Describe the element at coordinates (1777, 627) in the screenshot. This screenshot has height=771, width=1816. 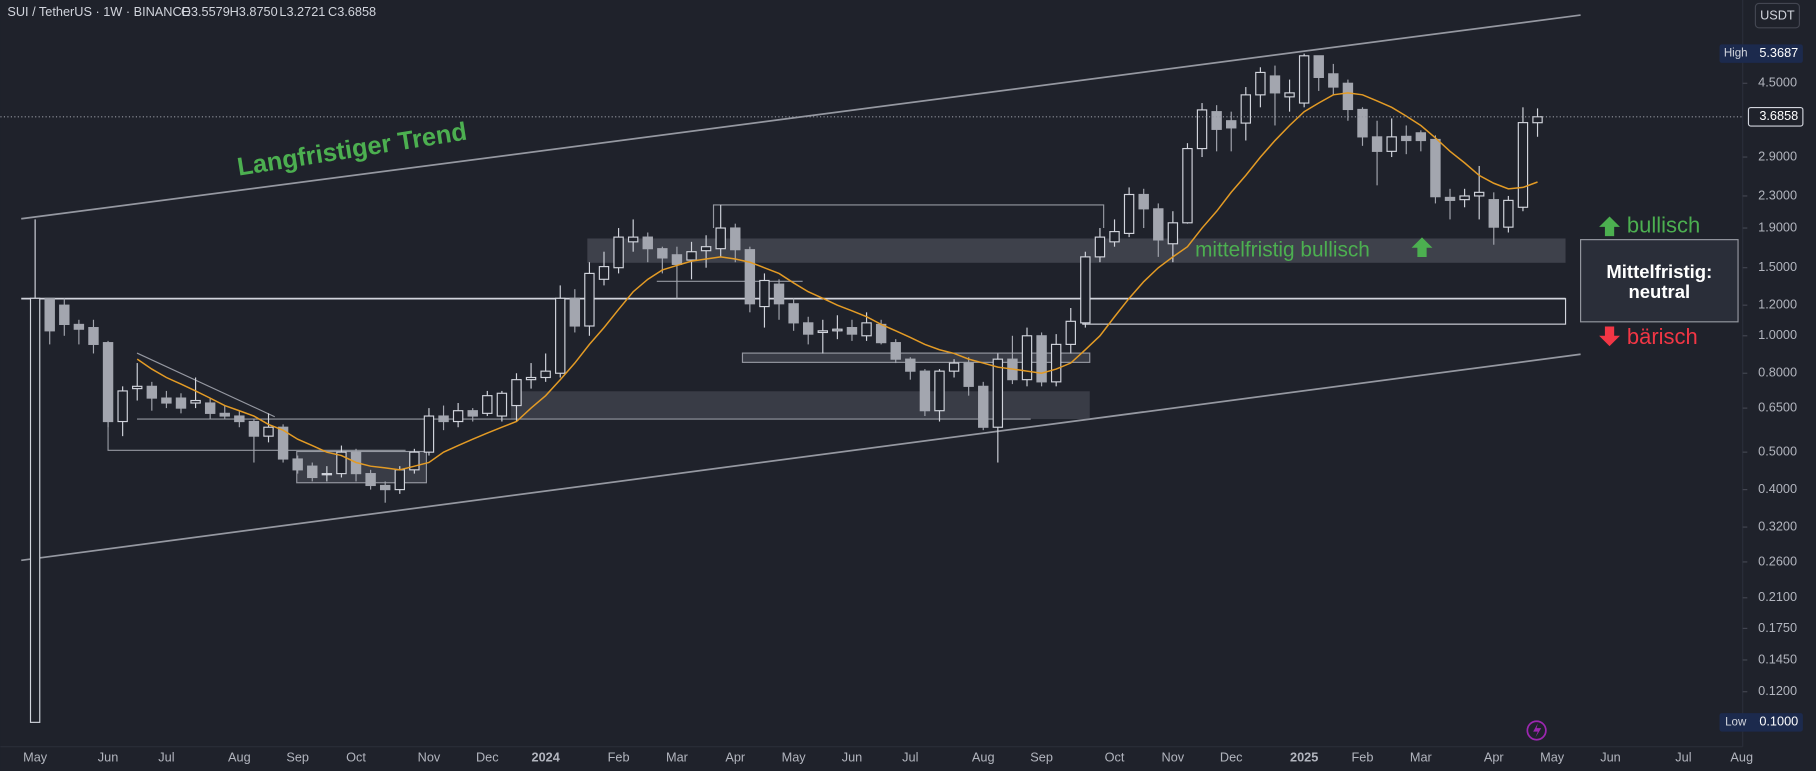
I see `y-tick-label: 0.1750` at that location.